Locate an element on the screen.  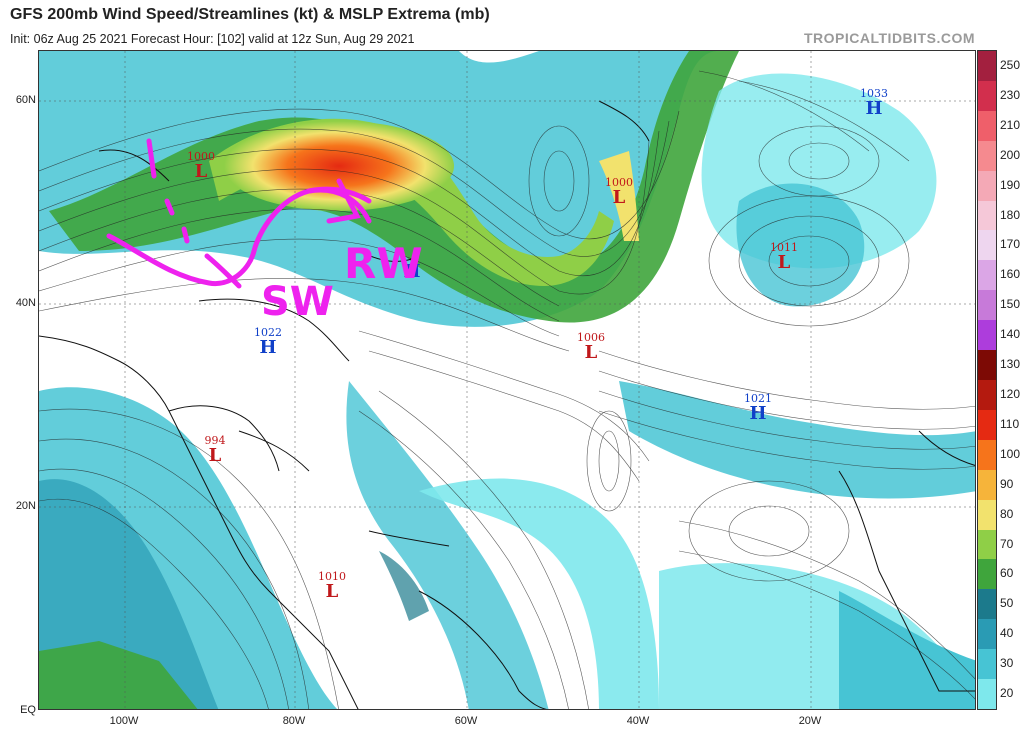
colorbar-label: 40 is located at coordinates (1007, 633).